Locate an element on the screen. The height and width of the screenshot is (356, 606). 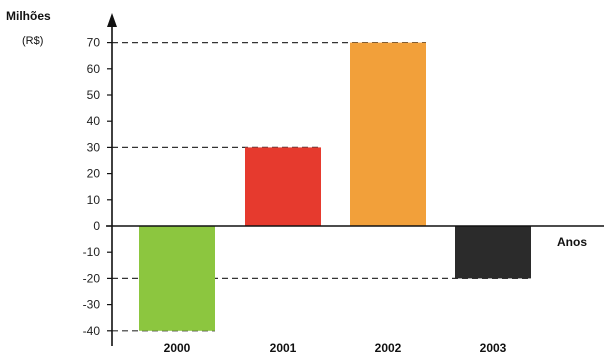
x-tick-label: 2002 is located at coordinates (388, 348).